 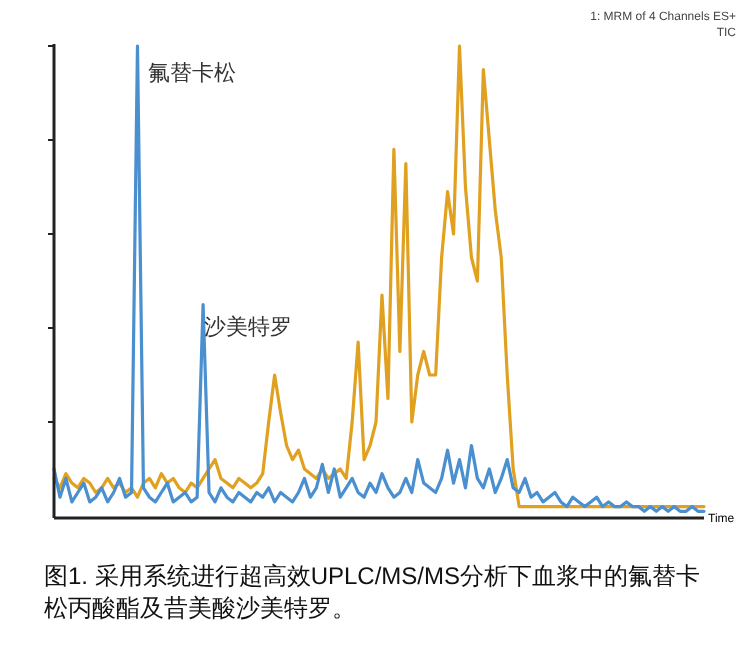 I want to click on annotation: 氟替卡松, so click(x=192, y=73).